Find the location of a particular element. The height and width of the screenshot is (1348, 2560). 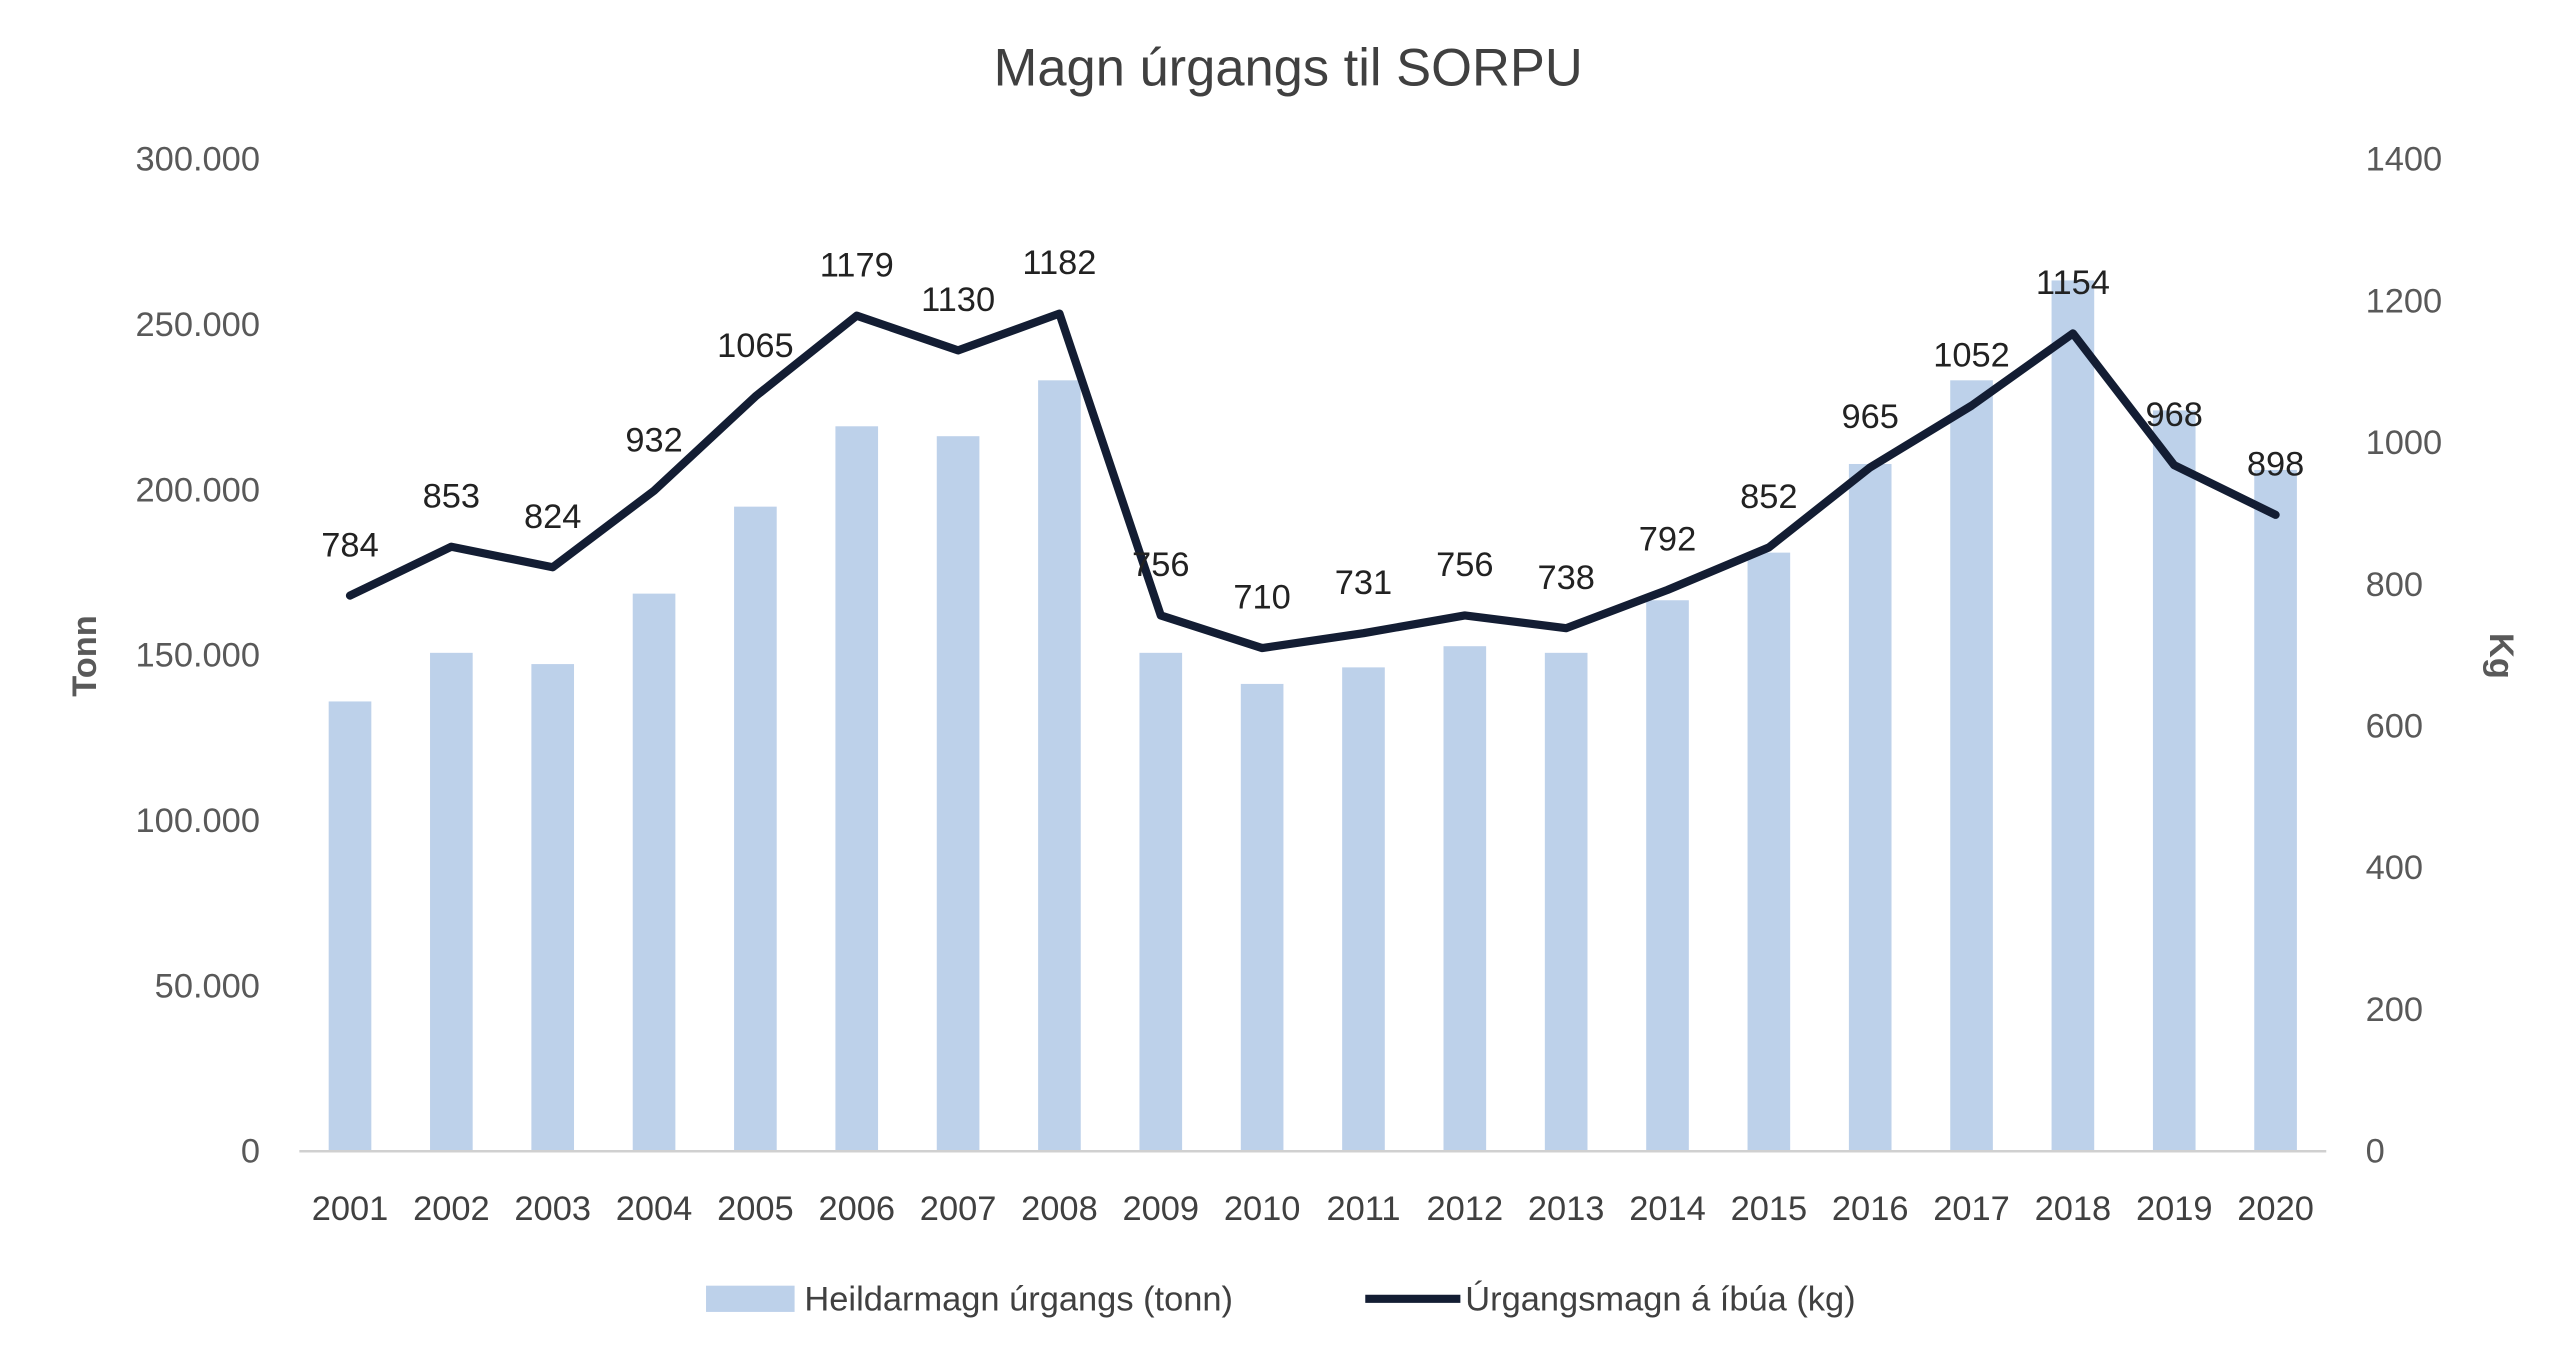

legend-label-line: Úrgangsmagn á íbúa (kg) is located at coordinates (1660, 1298).